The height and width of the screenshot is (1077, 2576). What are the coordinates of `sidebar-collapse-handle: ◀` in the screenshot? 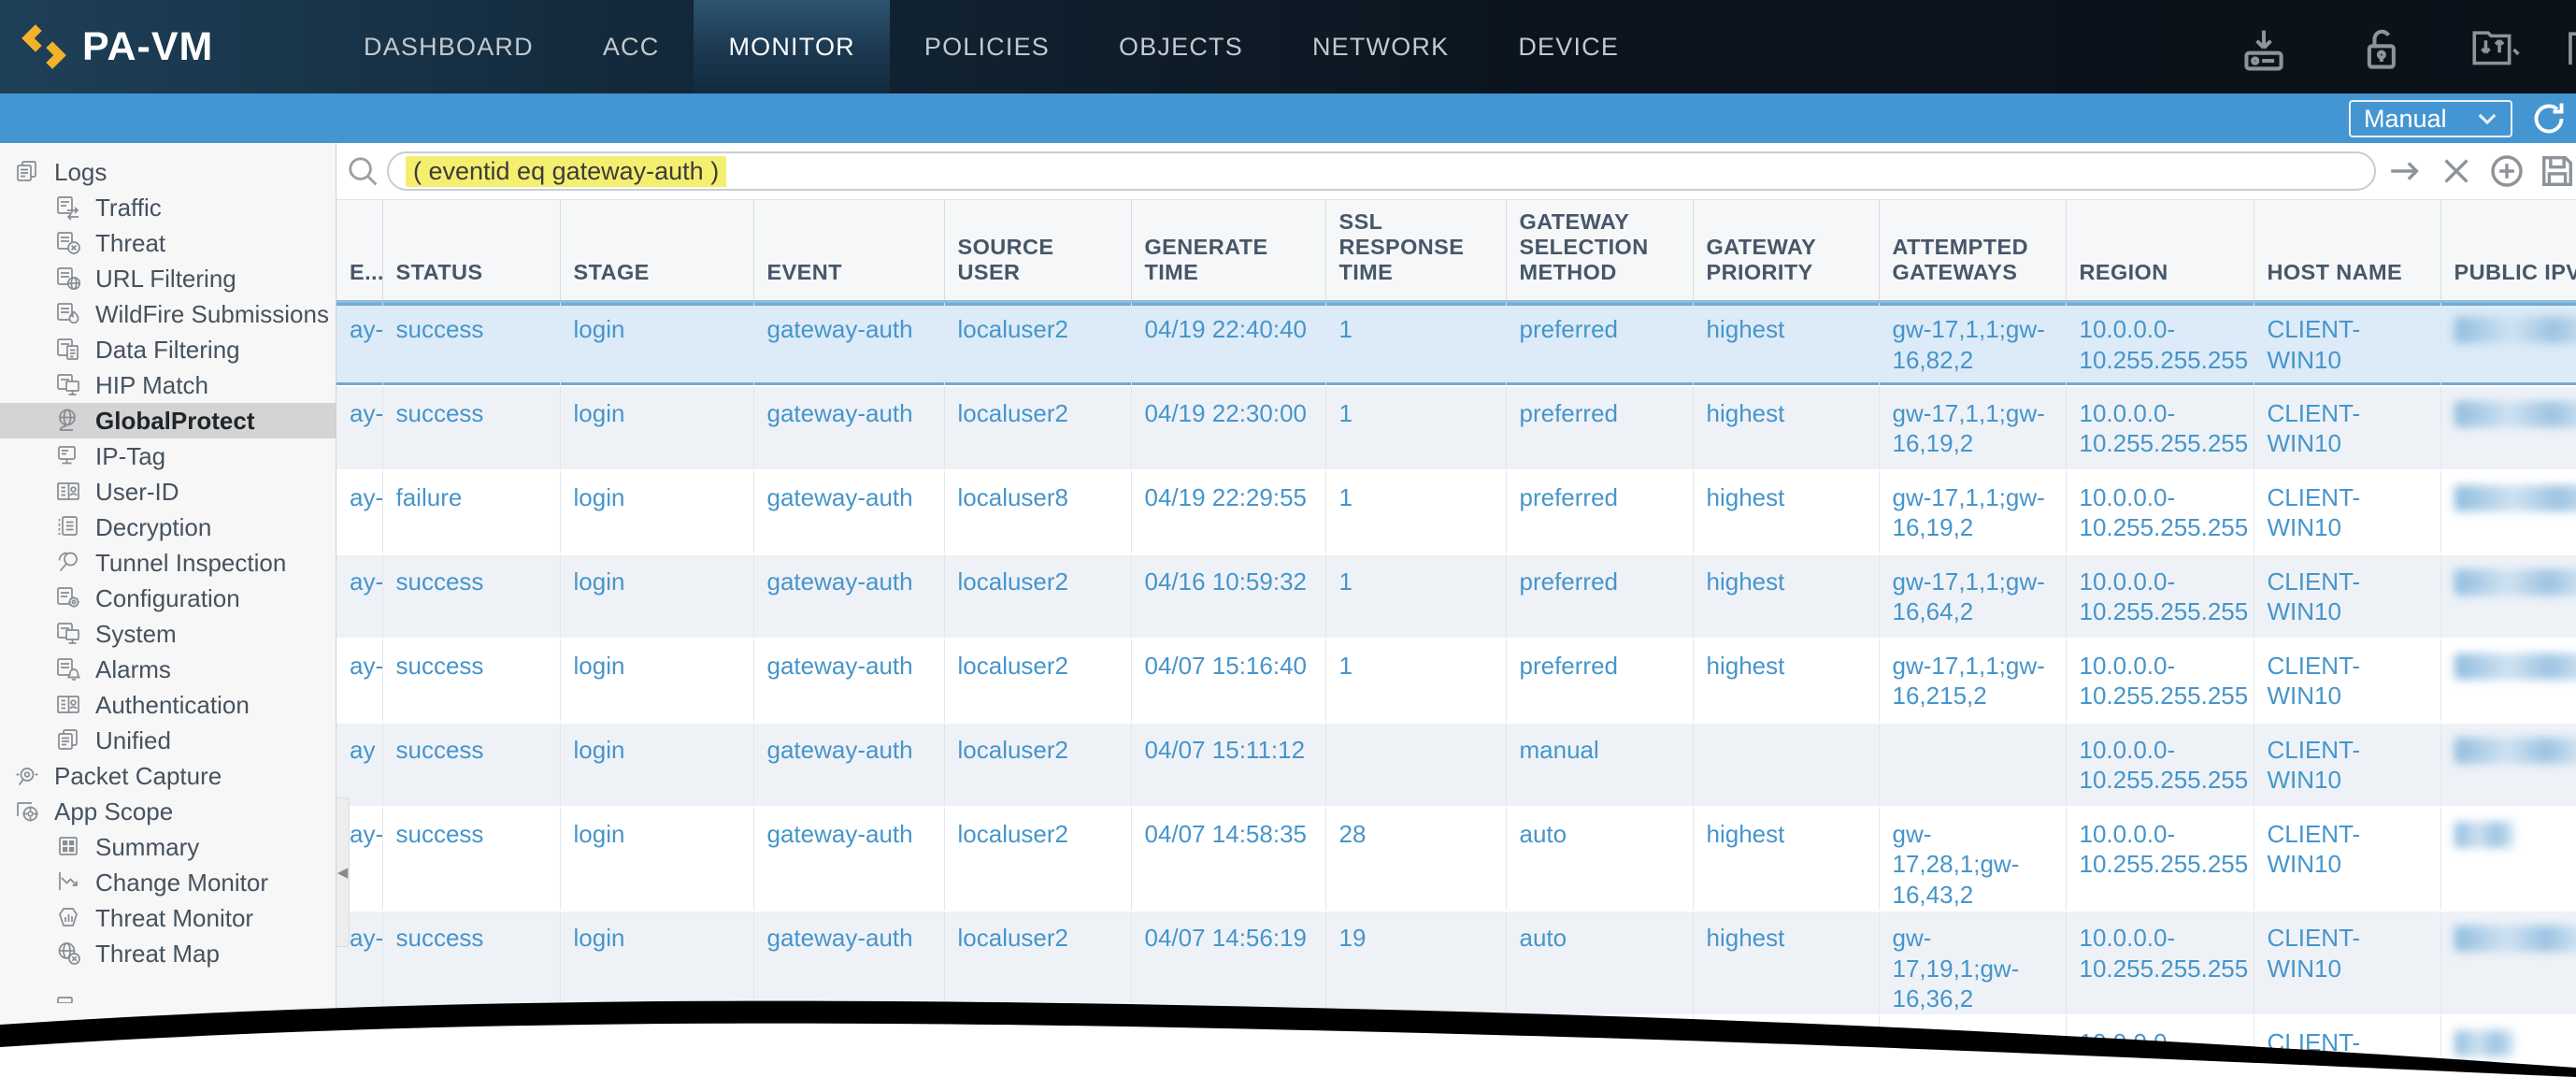 It's located at (343, 872).